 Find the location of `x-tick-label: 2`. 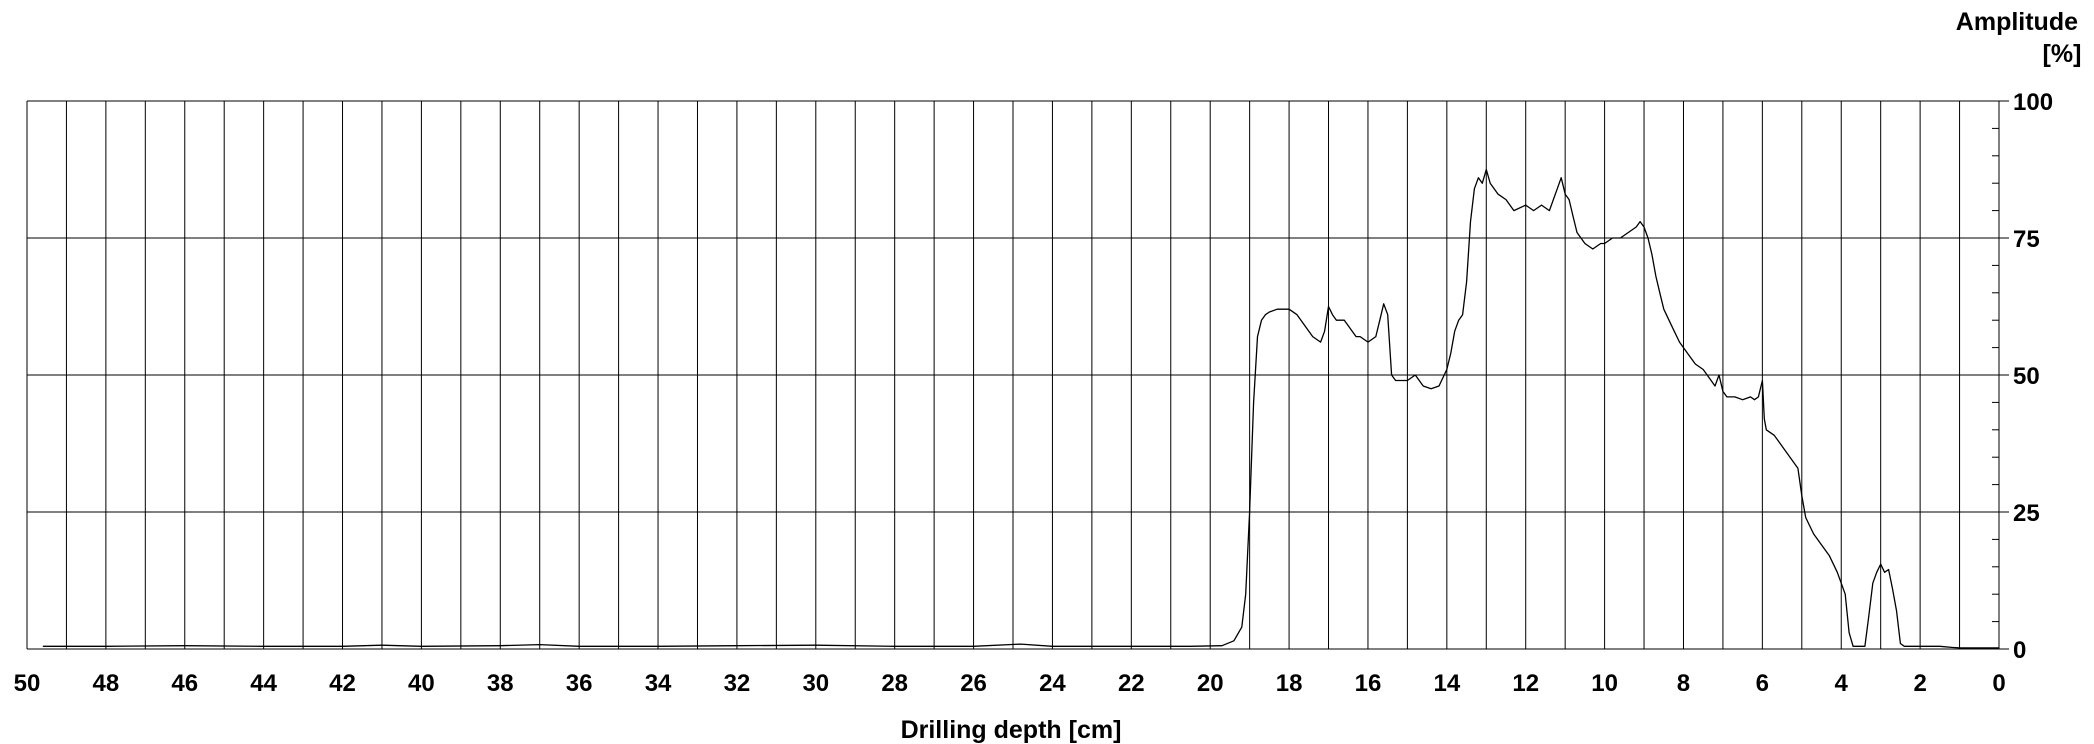

x-tick-label: 2 is located at coordinates (1919, 683).